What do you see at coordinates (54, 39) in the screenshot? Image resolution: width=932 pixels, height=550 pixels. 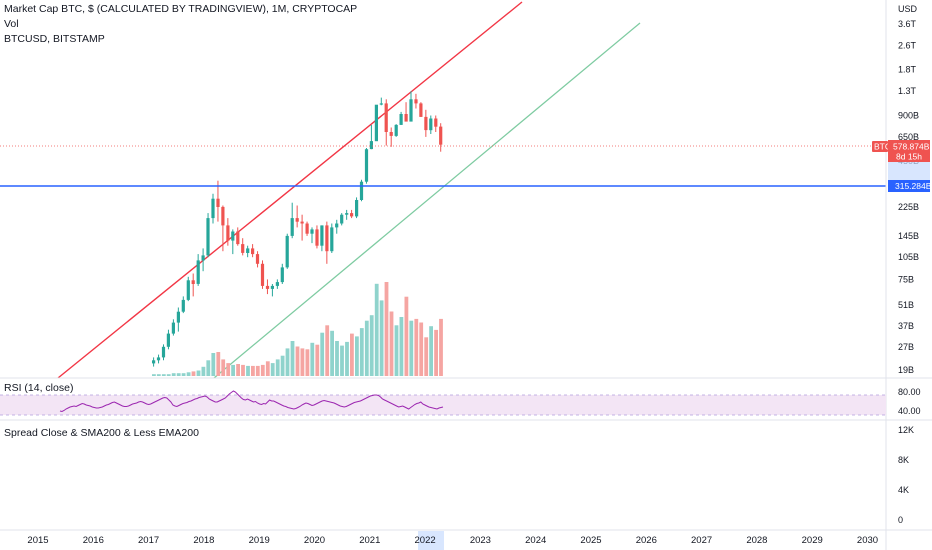 I see `legend-compare-symbol: BTCUSD, BITSTAMP` at bounding box center [54, 39].